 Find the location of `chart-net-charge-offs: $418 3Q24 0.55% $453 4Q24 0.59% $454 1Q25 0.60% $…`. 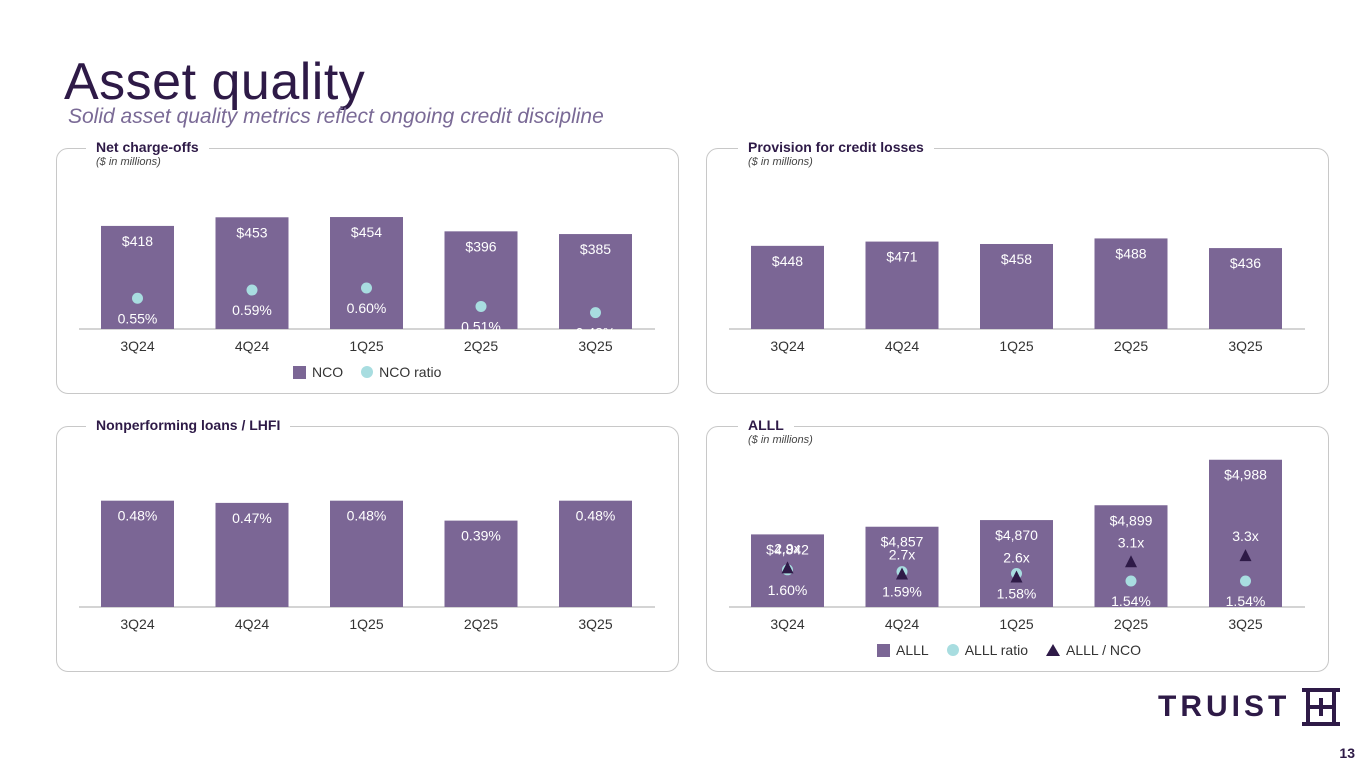

chart-net-charge-offs: $418 3Q24 0.55% $453 4Q24 0.59% $454 1Q25 0.60% $… is located at coordinates (367, 285).